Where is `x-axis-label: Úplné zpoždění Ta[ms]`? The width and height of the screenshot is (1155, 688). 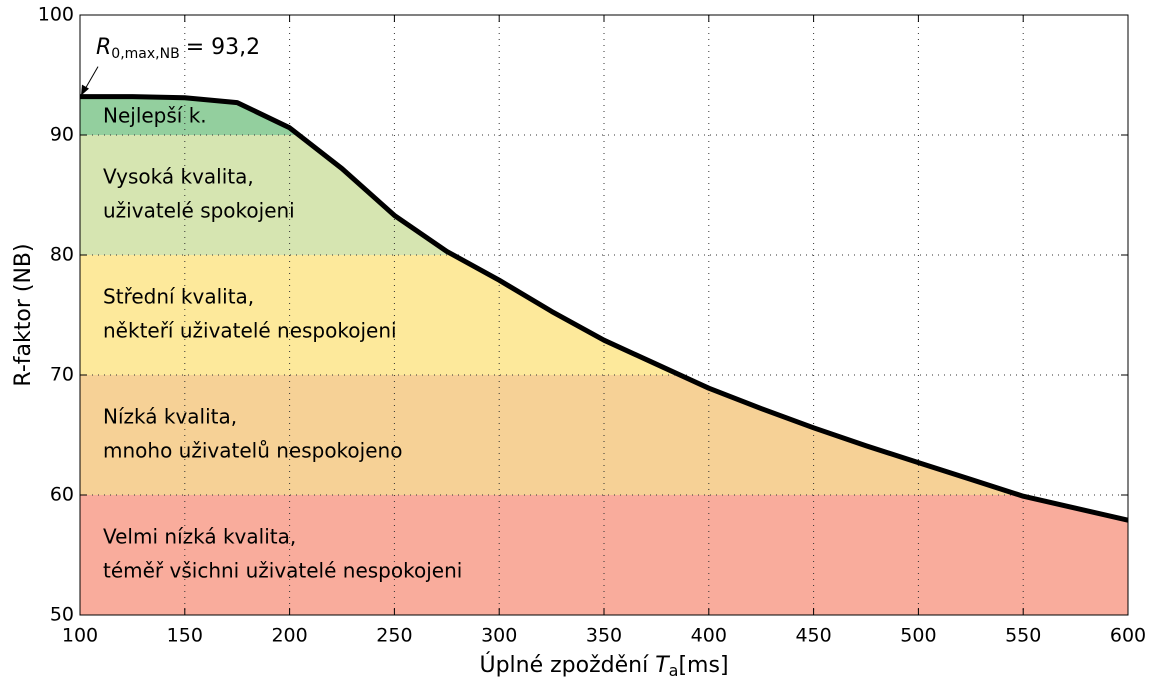 x-axis-label: Úplné zpoždění Ta[ms] is located at coordinates (603, 666).